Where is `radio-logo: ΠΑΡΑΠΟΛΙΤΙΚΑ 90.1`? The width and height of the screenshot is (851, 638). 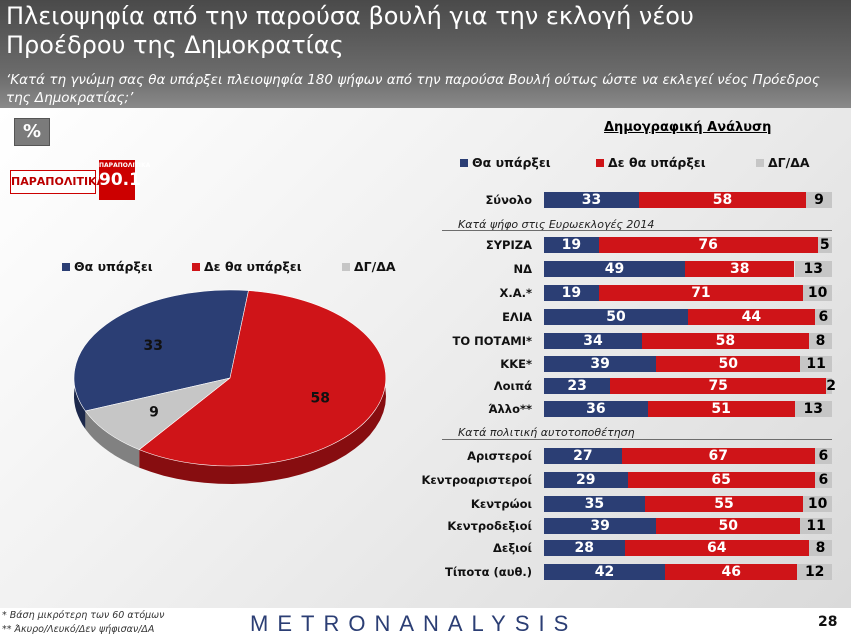
radio-logo: ΠΑΡΑΠΟΛΙΤΙΚΑ 90.1 is located at coordinates (124, 180).